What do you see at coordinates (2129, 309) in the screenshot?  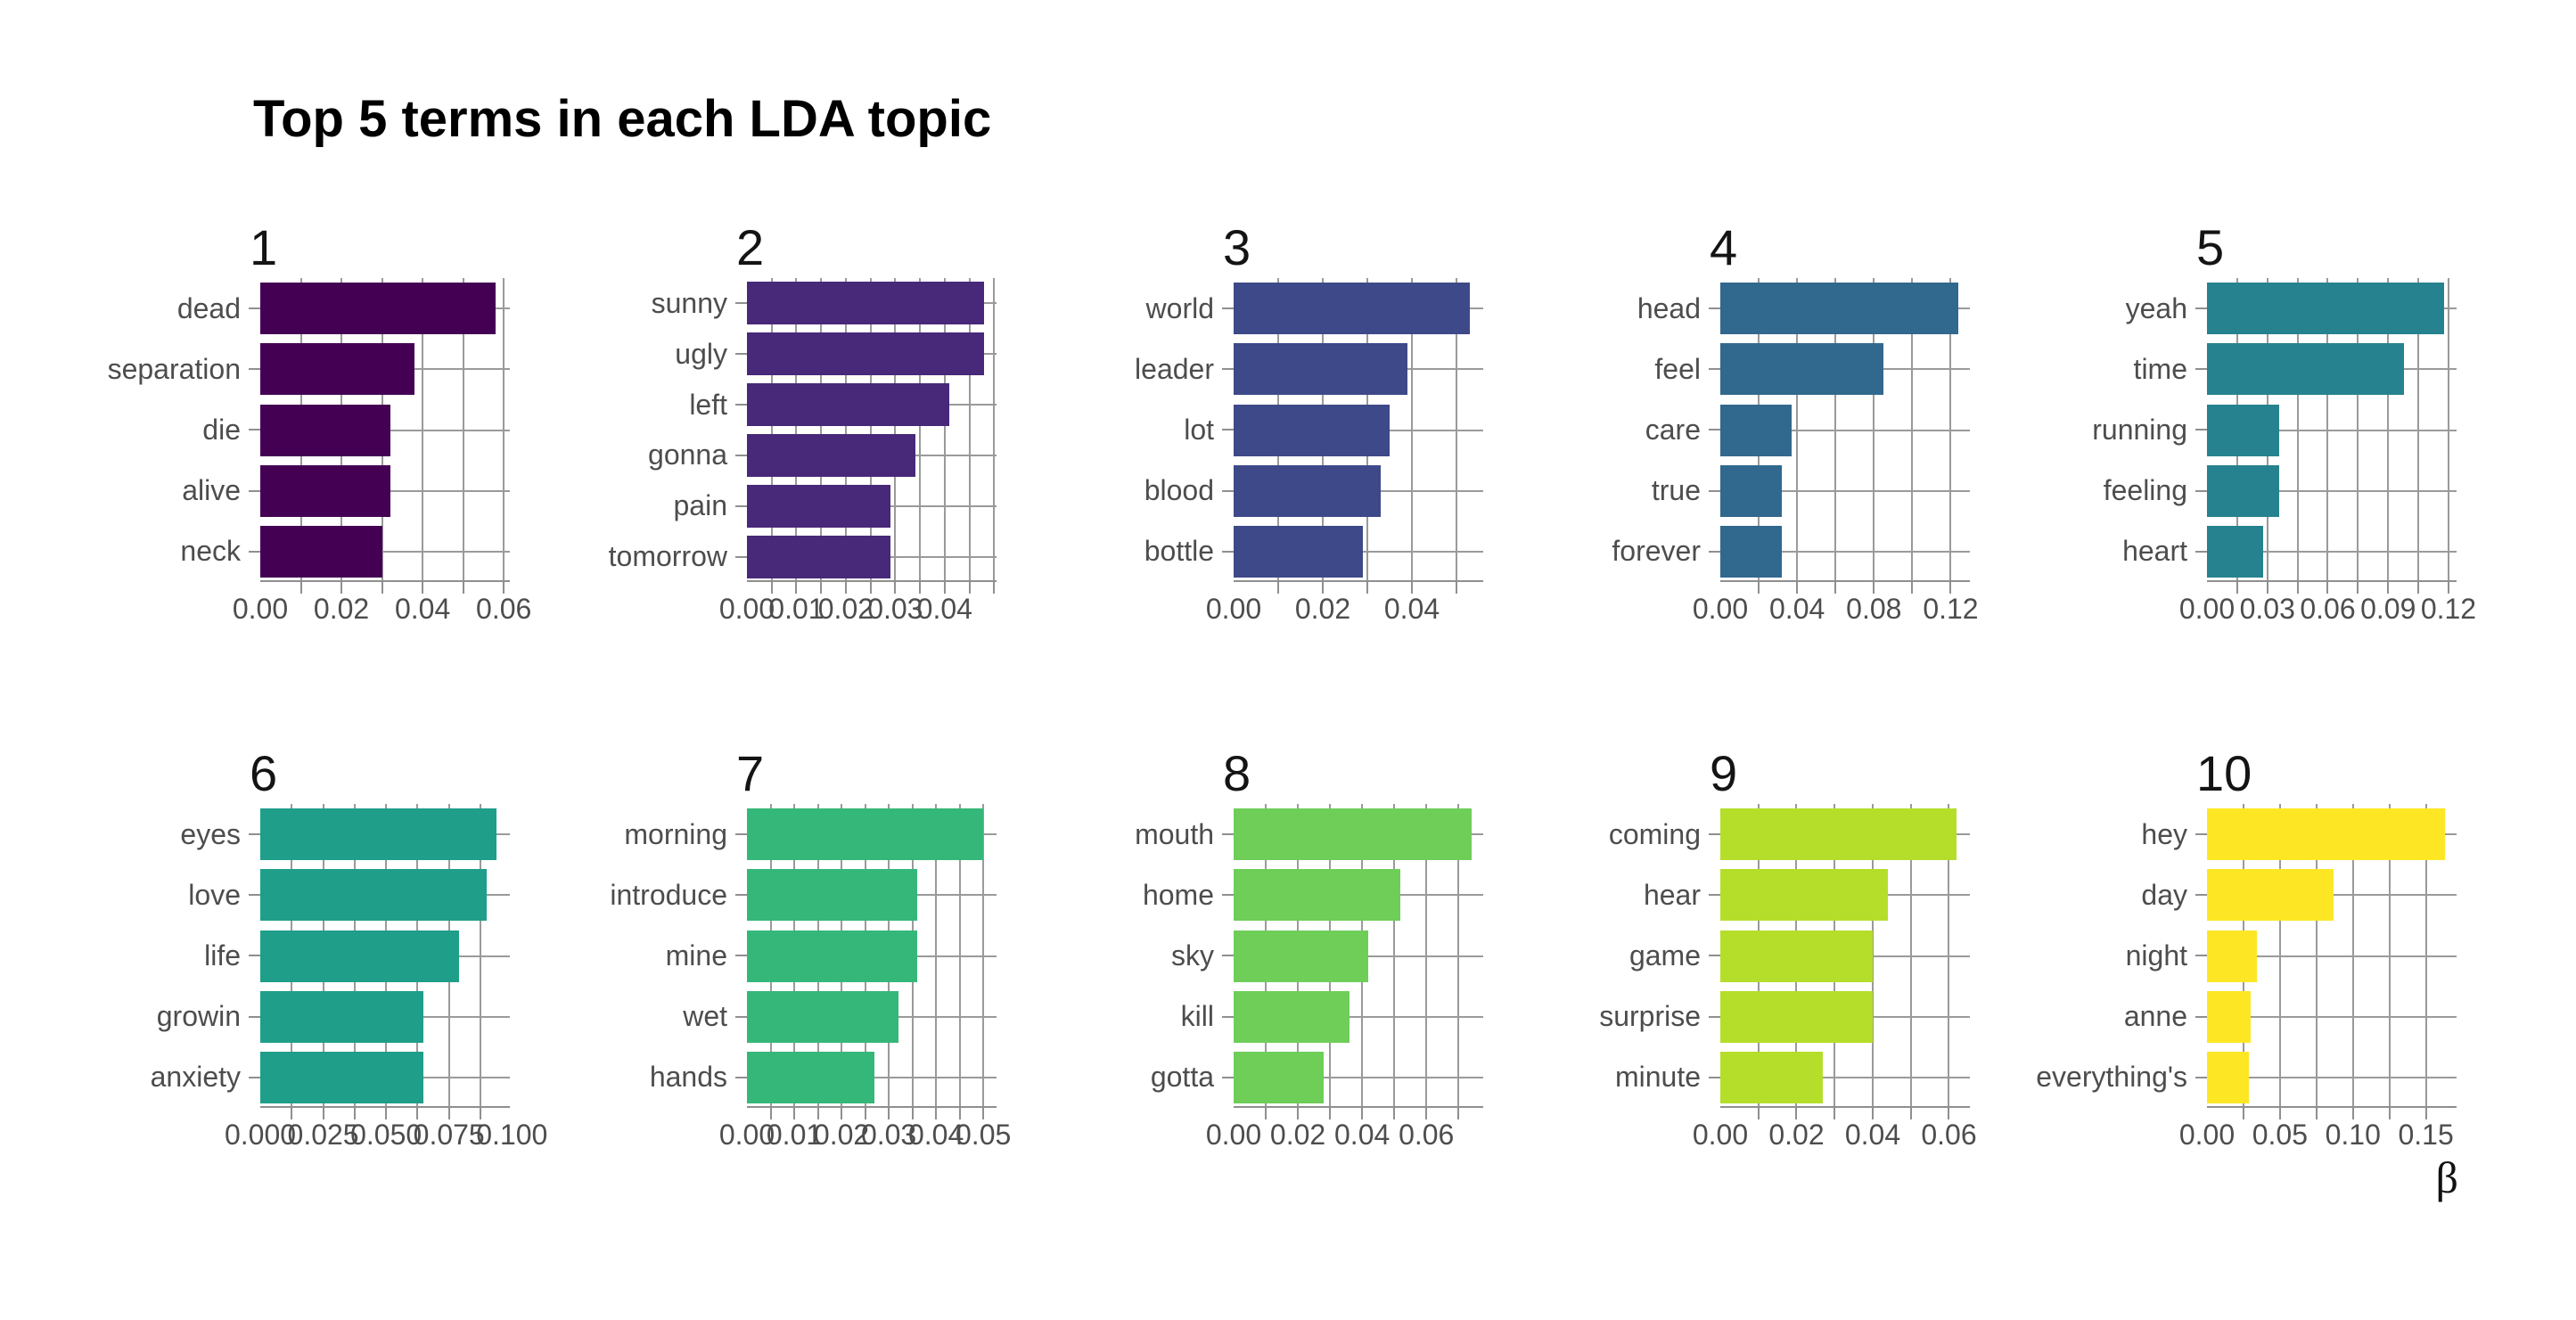 I see `y-label-row: yeah` at bounding box center [2129, 309].